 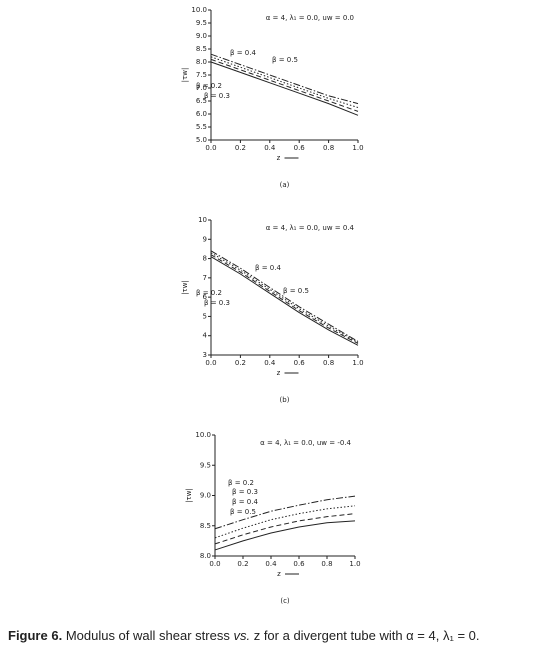 What do you see at coordinates (148, 635) in the screenshot?
I see `caption-text: Modulus of wall shear stress` at bounding box center [148, 635].